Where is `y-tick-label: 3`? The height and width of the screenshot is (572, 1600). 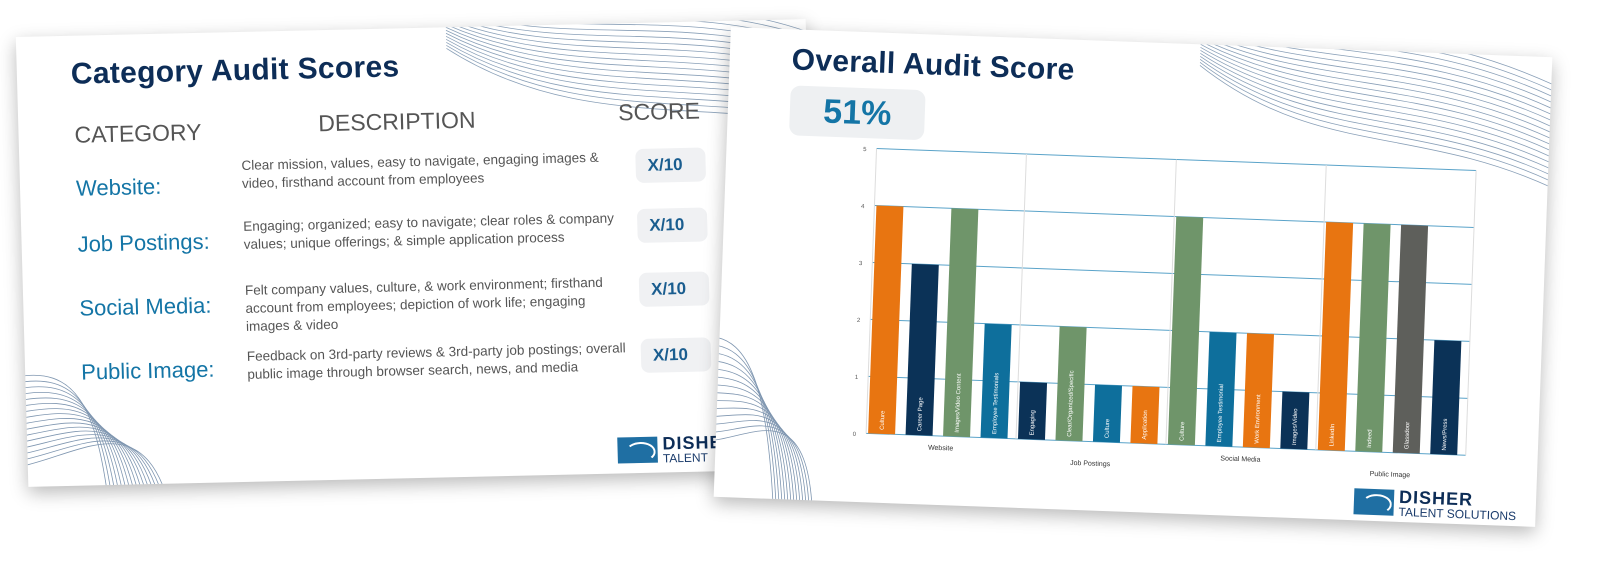 y-tick-label: 3 is located at coordinates (861, 264).